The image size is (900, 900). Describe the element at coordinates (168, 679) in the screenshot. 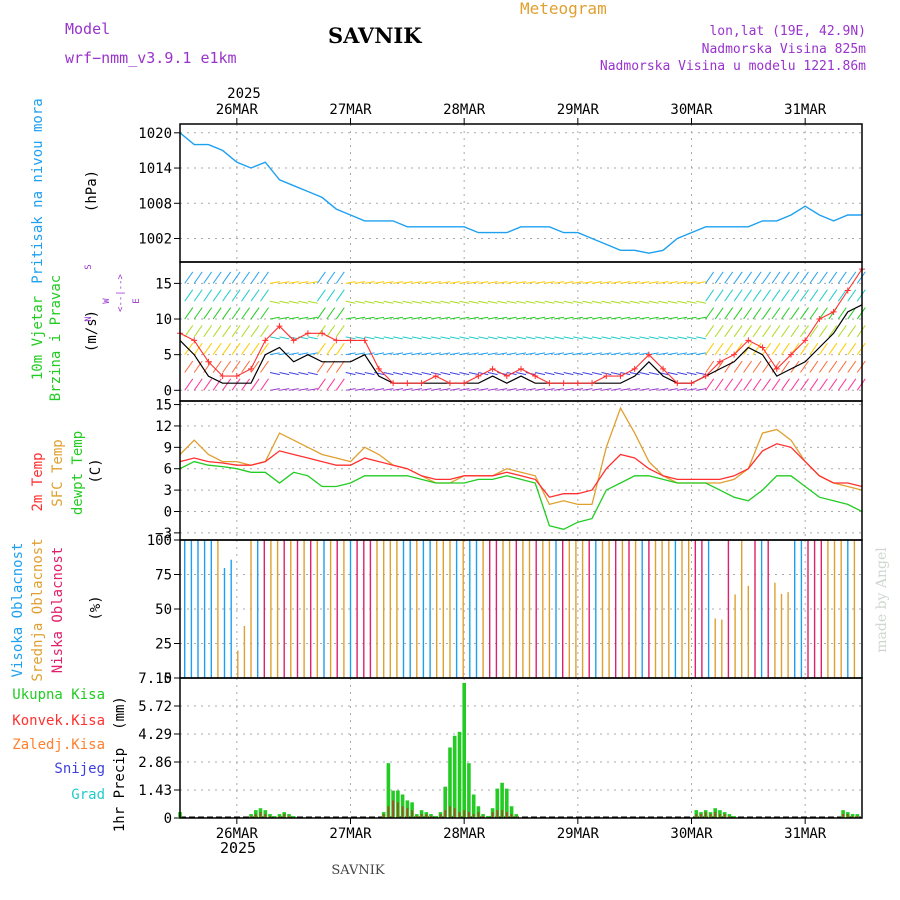

I see `y-tick-label: 0` at that location.